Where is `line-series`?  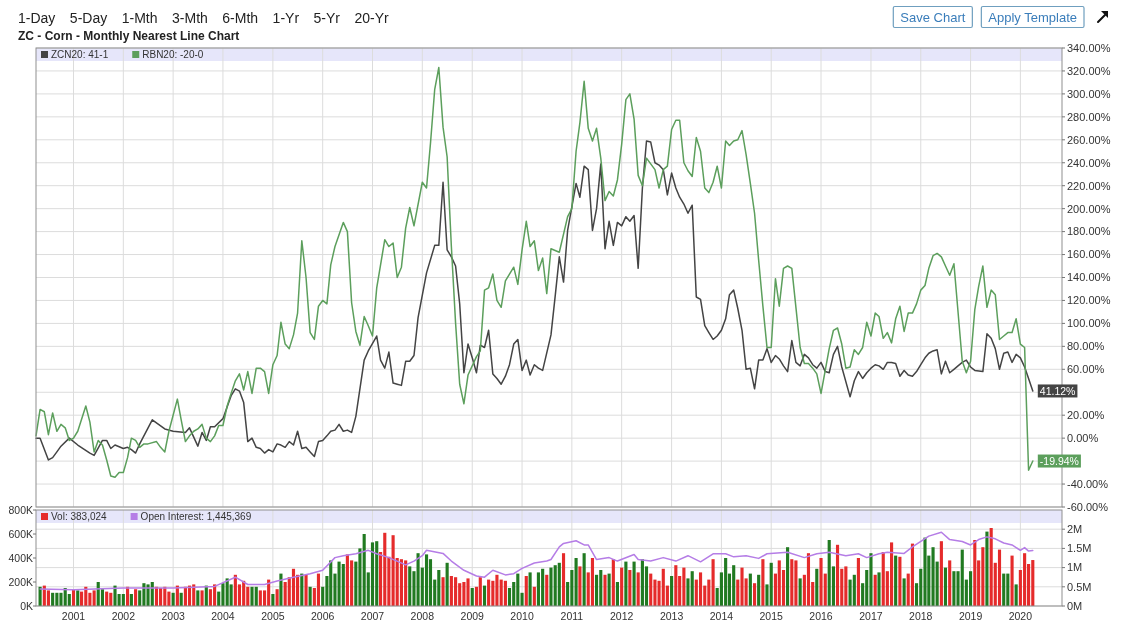
line-series is located at coordinates (536, 561).